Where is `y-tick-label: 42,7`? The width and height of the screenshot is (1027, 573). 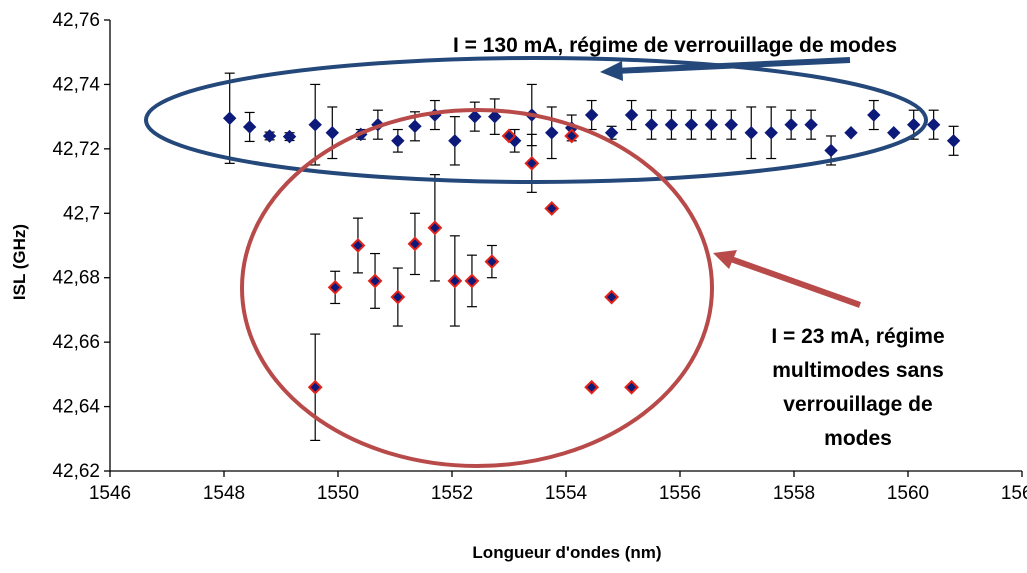 y-tick-label: 42,7 is located at coordinates (81, 213).